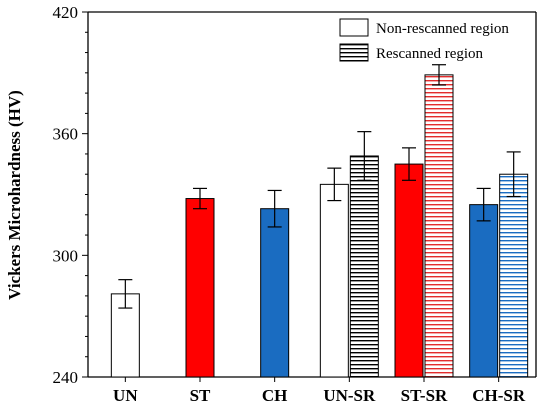 This screenshot has width=550, height=416. Describe the element at coordinates (409, 164) in the screenshot. I see `error-bar-st-sr-non-rescanned` at that location.